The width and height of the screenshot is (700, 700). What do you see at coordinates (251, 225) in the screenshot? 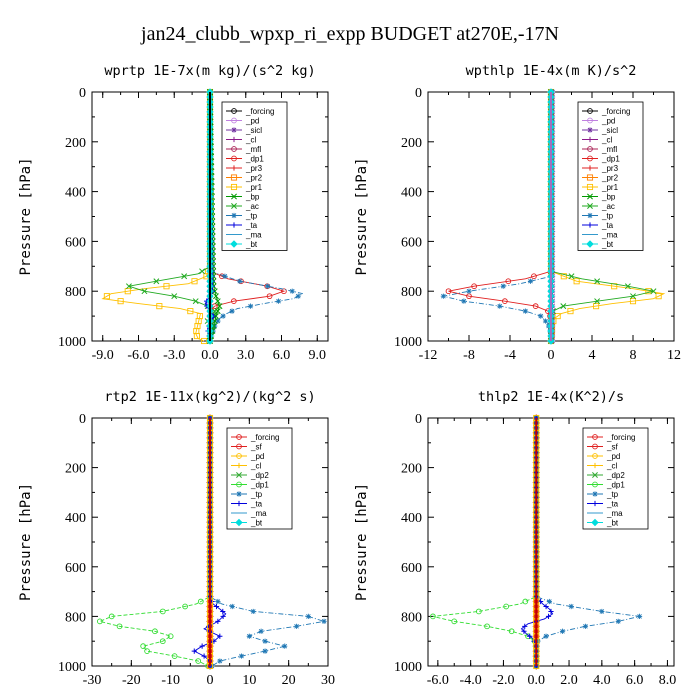
I see `legend-label: _ta` at bounding box center [251, 225].